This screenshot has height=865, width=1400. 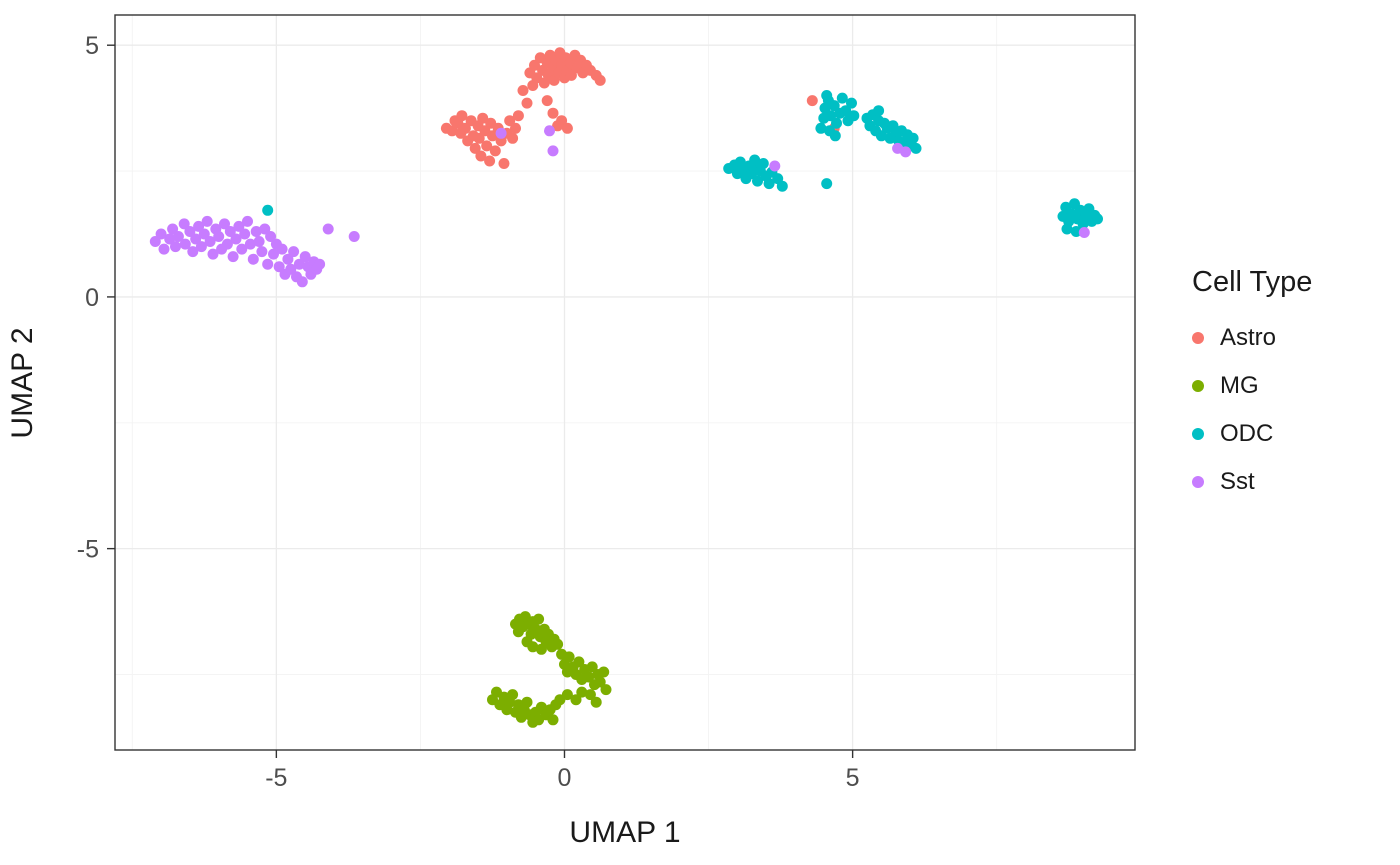 What do you see at coordinates (624, 832) in the screenshot?
I see `x-axis-title: UMAP 1` at bounding box center [624, 832].